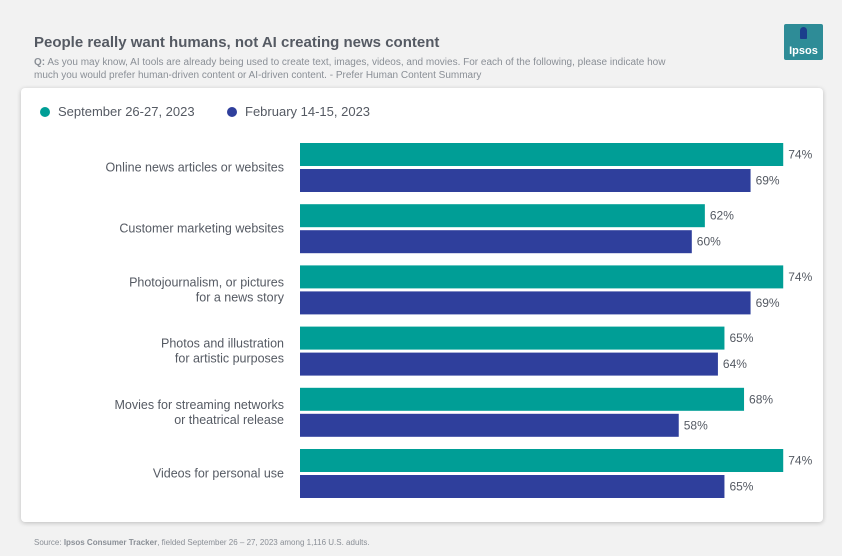 This screenshot has width=842, height=556. What do you see at coordinates (803, 42) in the screenshot?
I see `ipsos-logo: Ipsos` at bounding box center [803, 42].